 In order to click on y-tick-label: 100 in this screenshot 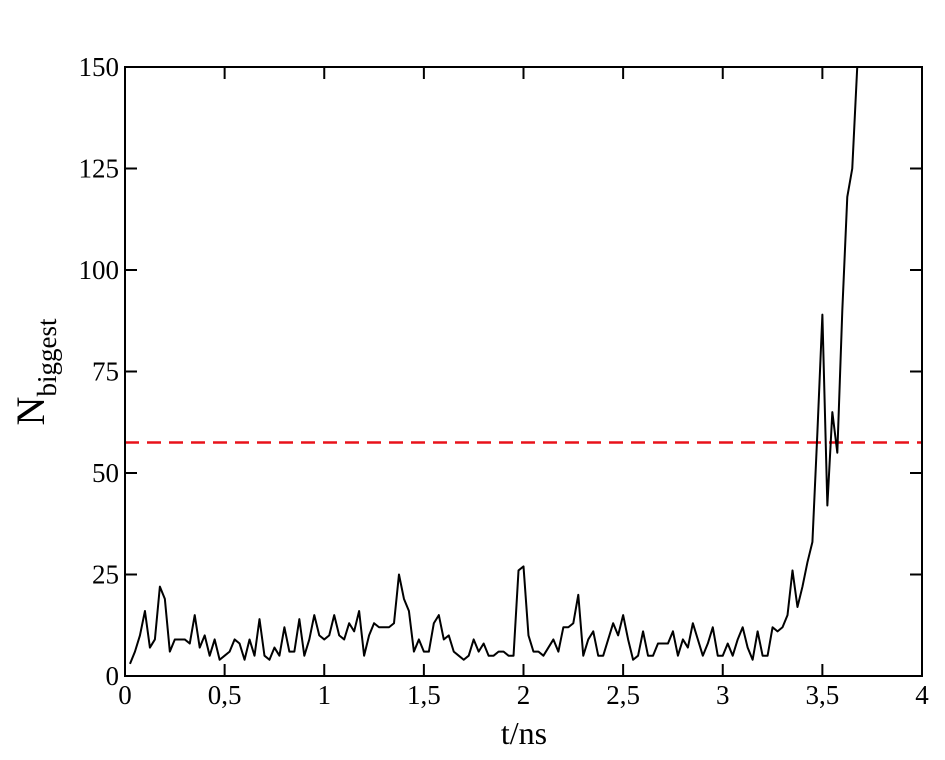, I will do `click(99, 270)`.